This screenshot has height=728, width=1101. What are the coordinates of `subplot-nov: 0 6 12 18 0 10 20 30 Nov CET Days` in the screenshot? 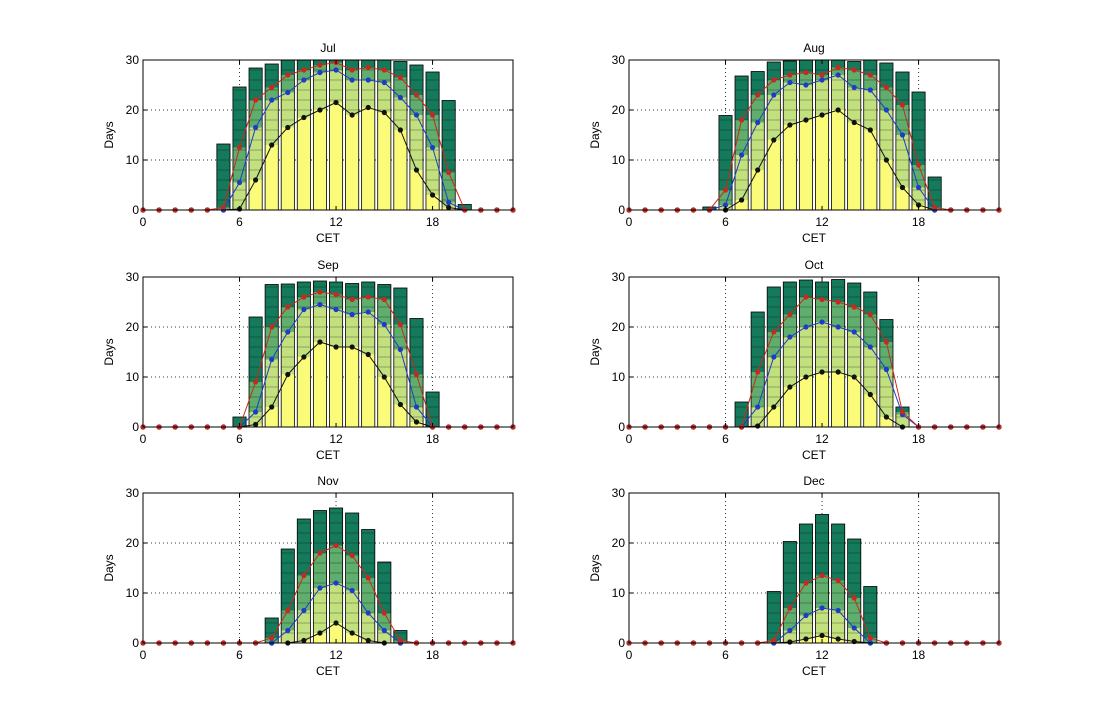 It's located at (309, 576).